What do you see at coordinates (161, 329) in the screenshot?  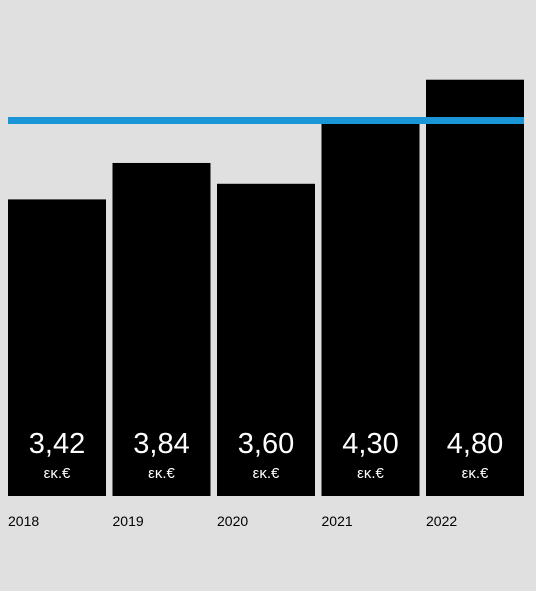 I see `bar-2019` at bounding box center [161, 329].